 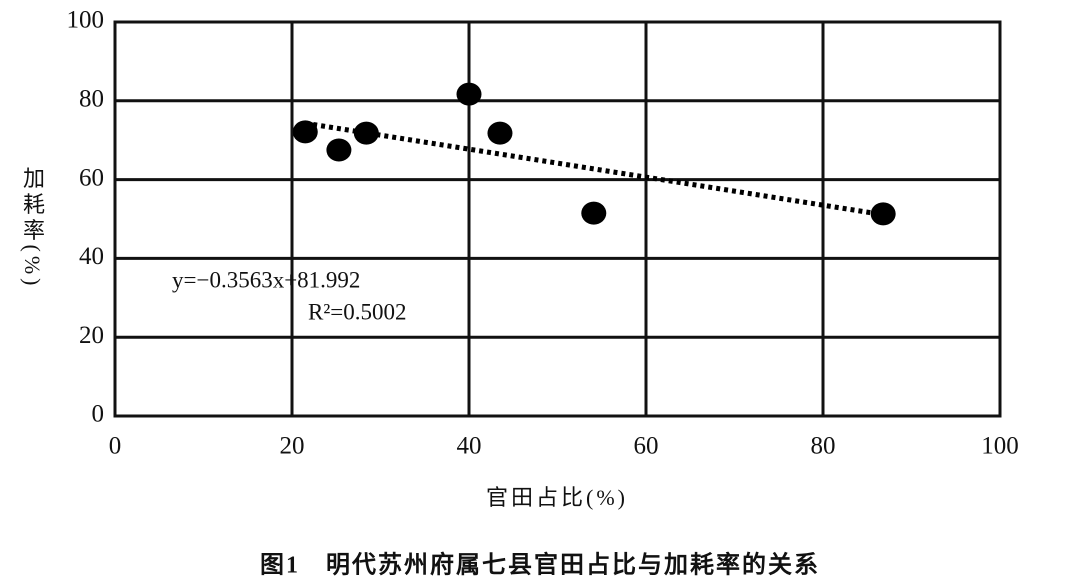 I want to click on x-tick-label: 20, so click(x=292, y=446).